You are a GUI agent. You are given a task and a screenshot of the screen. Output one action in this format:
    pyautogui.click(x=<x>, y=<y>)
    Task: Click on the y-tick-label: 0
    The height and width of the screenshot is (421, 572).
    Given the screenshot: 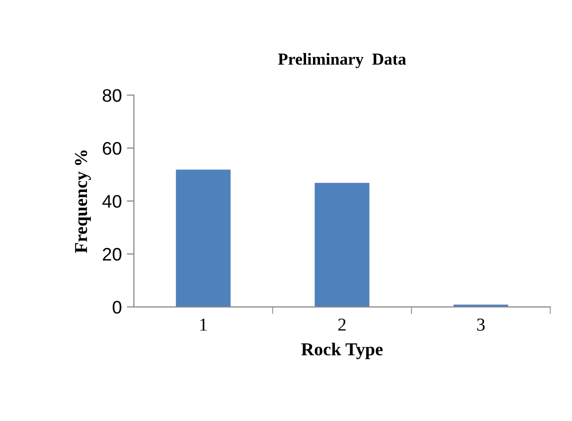 What is the action you would take?
    pyautogui.click(x=117, y=307)
    